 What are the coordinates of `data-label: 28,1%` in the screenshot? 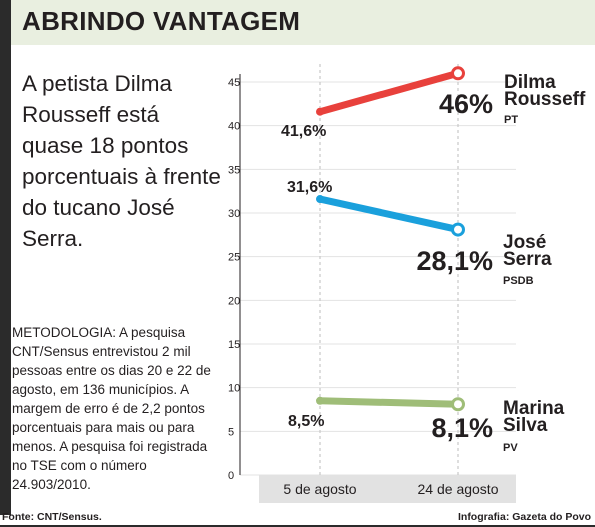 It's located at (454, 261).